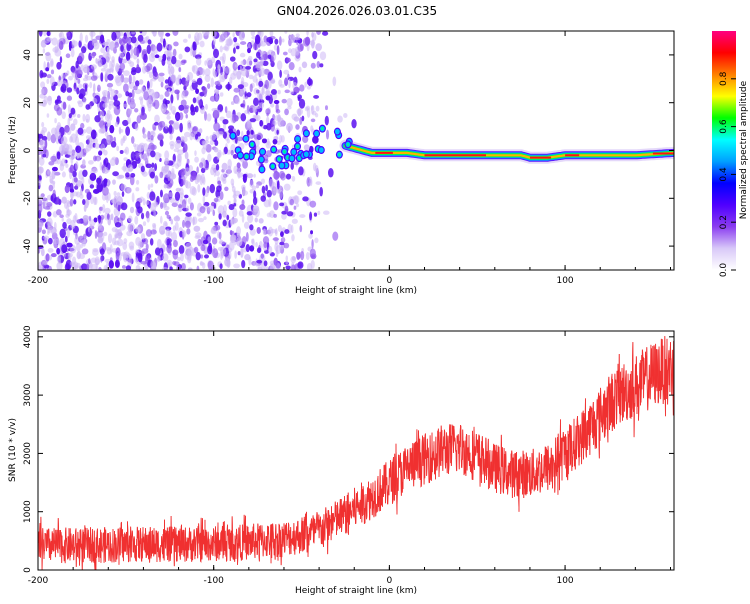  I want to click on y-tick-label: 4000, so click(28, 336).